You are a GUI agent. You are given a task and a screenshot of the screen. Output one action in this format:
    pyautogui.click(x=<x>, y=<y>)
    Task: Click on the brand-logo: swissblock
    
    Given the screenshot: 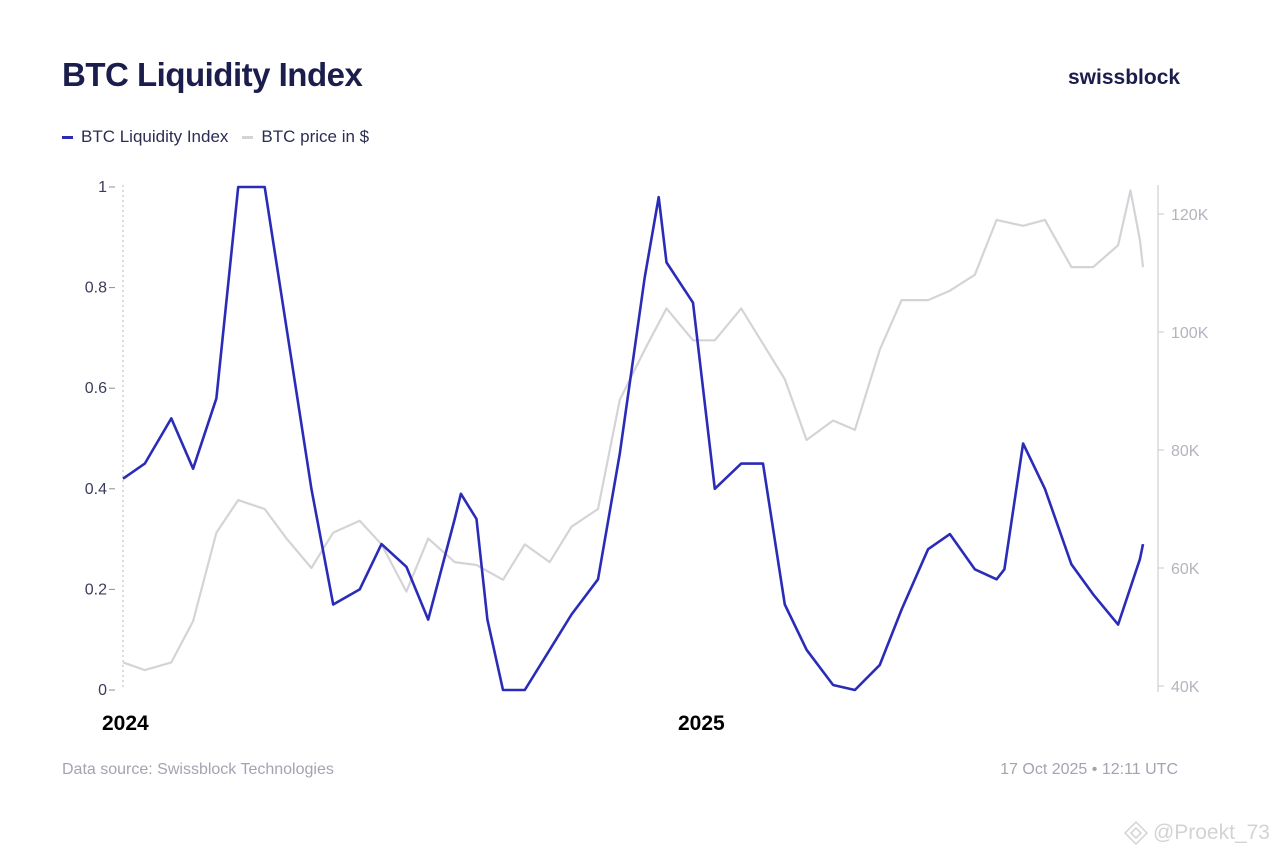 What is the action you would take?
    pyautogui.click(x=1124, y=77)
    